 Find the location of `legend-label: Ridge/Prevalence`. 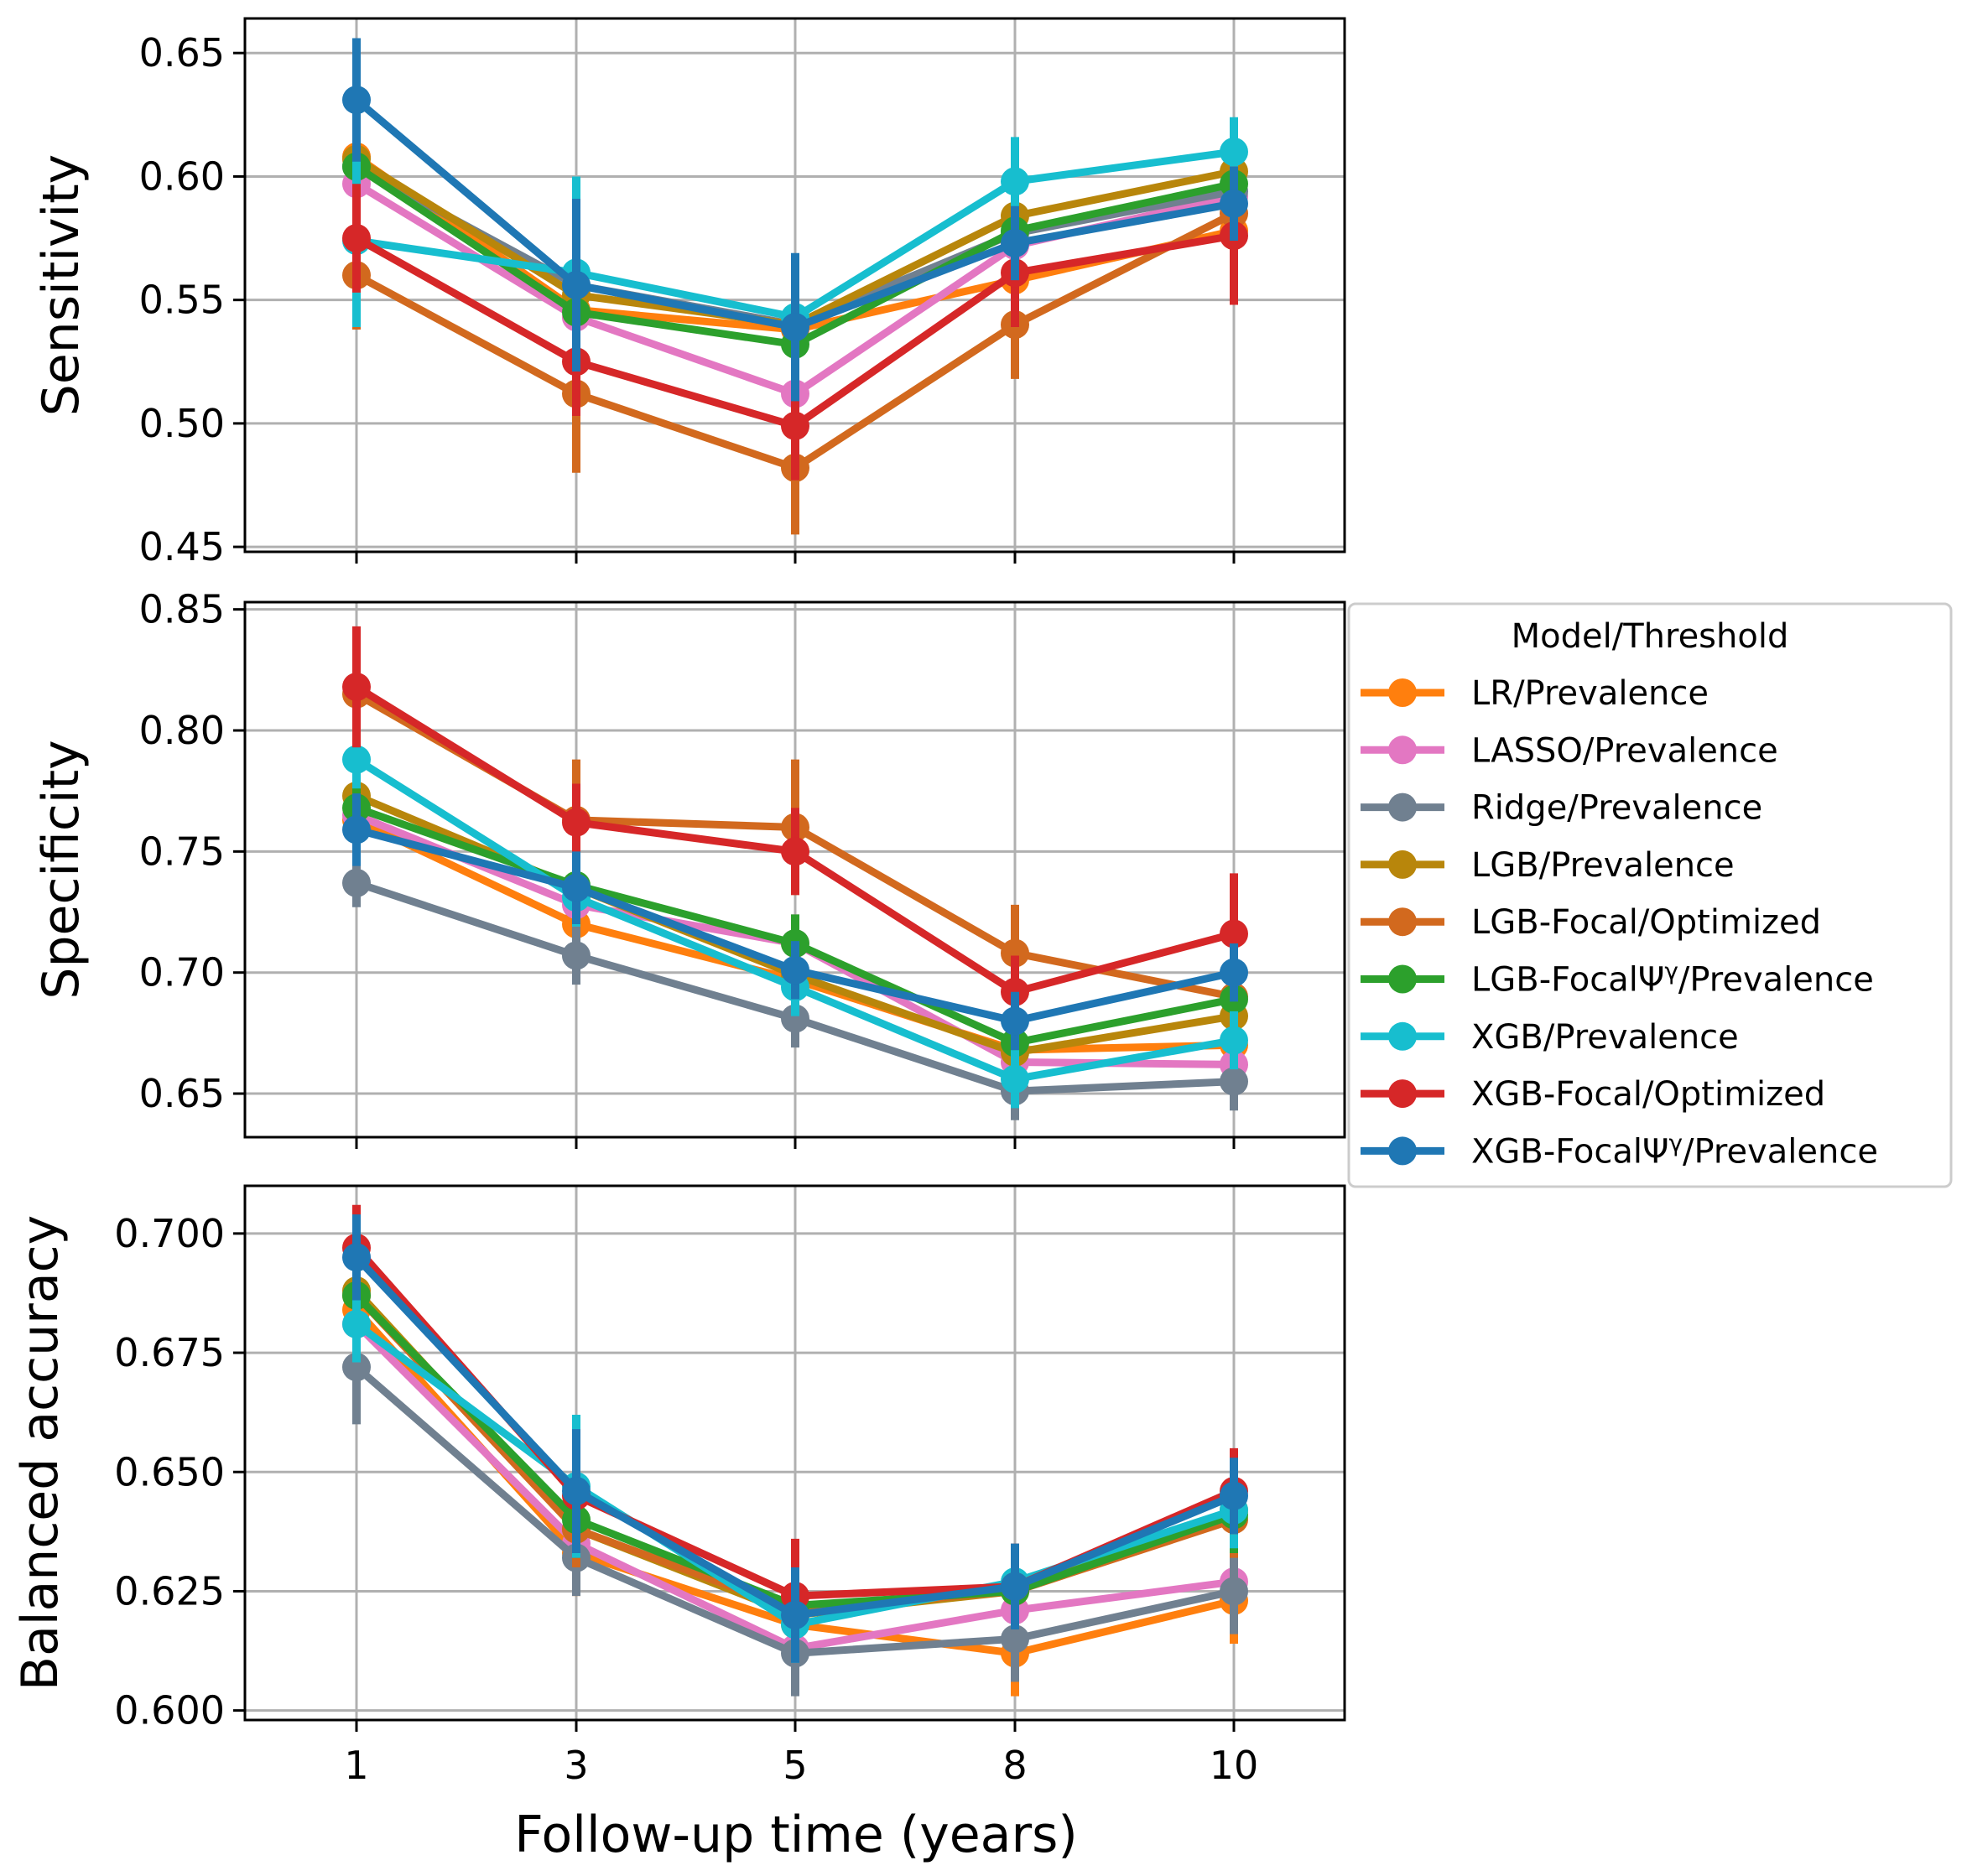

legend-label: Ridge/Prevalence is located at coordinates (1616, 808).